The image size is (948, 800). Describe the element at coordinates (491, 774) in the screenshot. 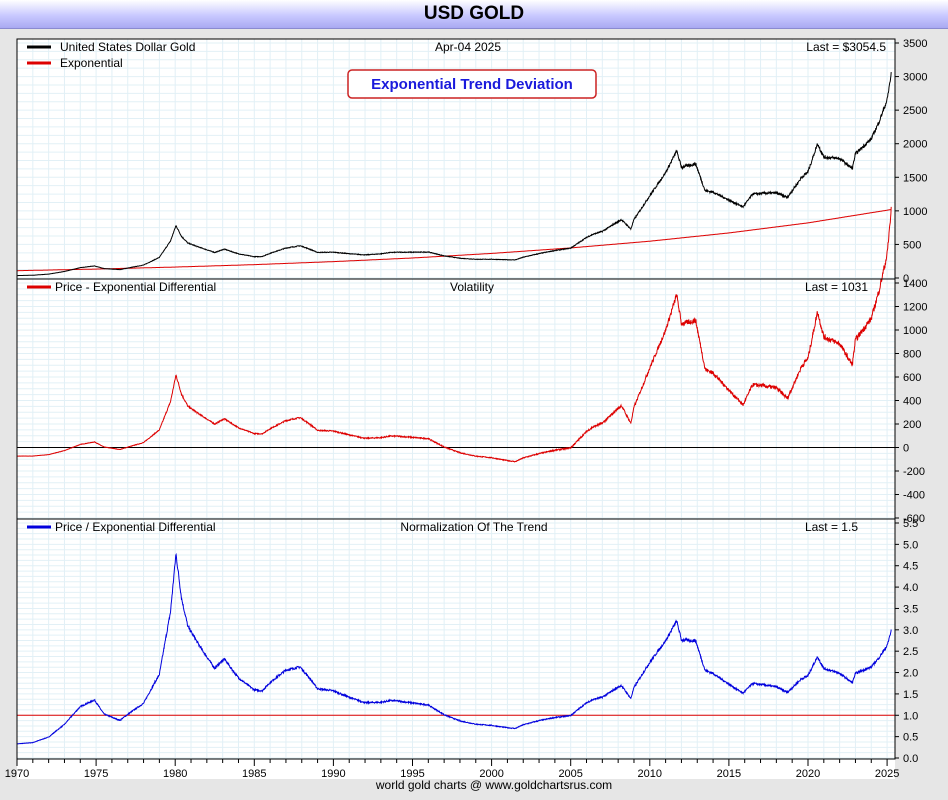

I see `x-tick-label: 2000` at that location.